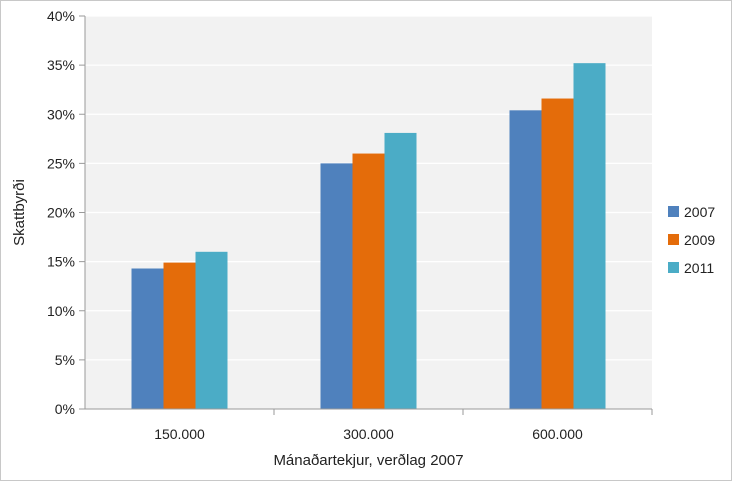 The image size is (732, 481). I want to click on legend: 2007 2009 2011, so click(691, 240).